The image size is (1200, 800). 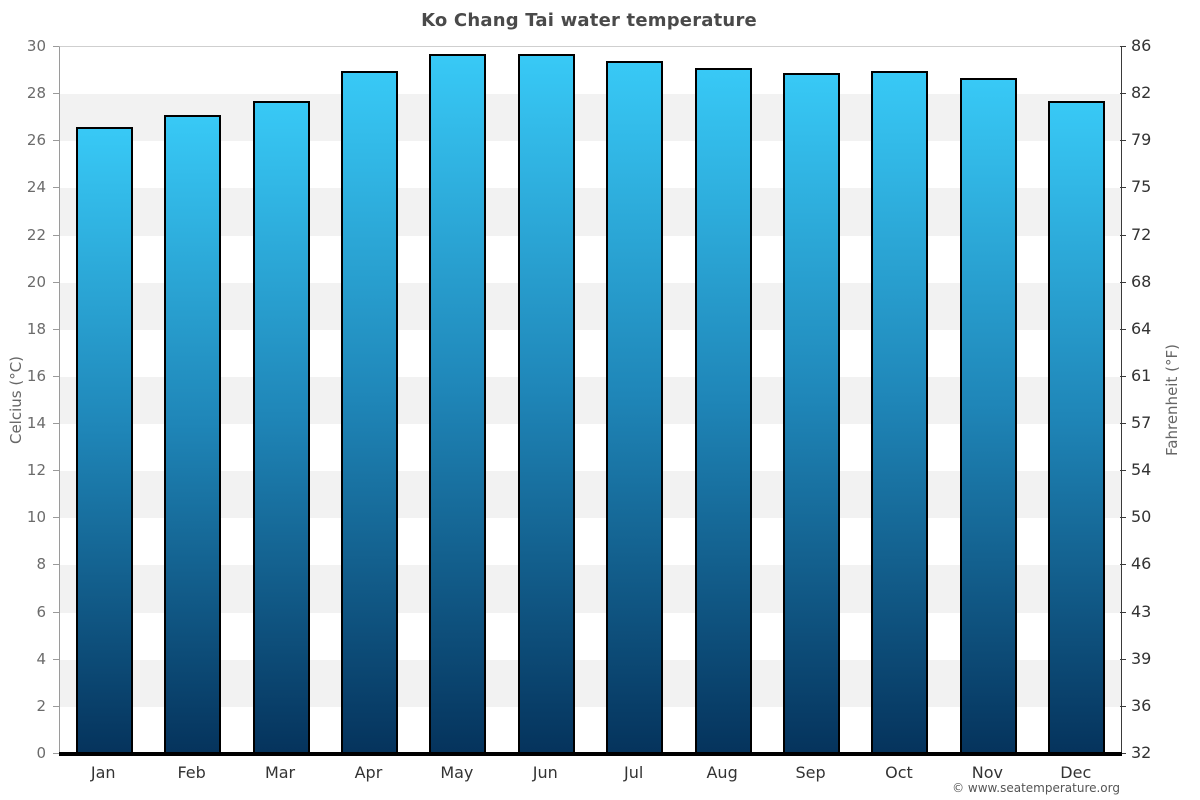 I want to click on bar-dec, so click(x=1077, y=427).